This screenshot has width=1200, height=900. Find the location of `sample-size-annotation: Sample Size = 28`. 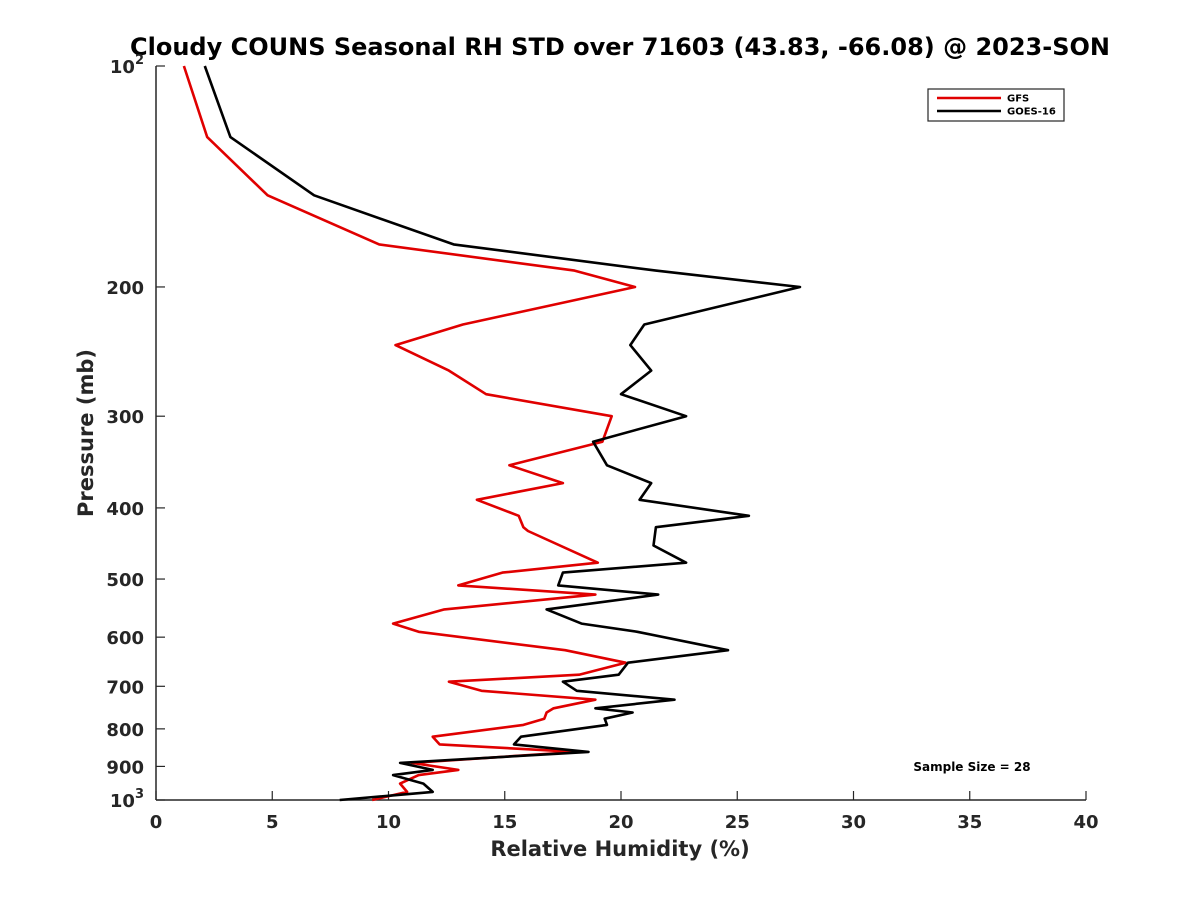

sample-size-annotation: Sample Size = 28 is located at coordinates (971, 767).